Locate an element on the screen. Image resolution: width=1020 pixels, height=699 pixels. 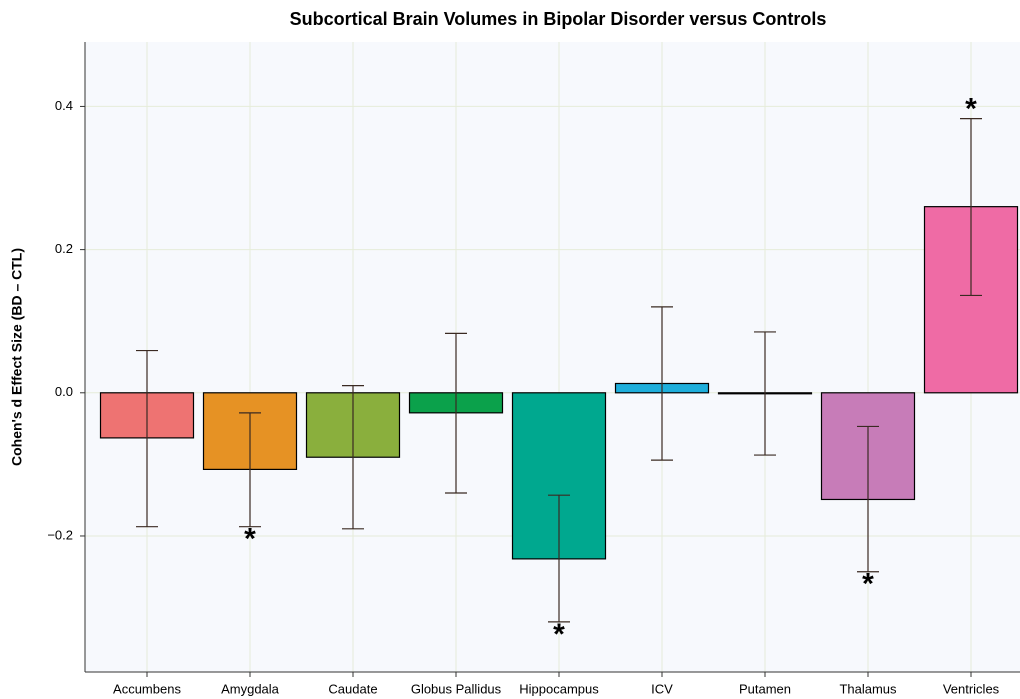
y-tick-label: 0.0 is located at coordinates (64, 391).